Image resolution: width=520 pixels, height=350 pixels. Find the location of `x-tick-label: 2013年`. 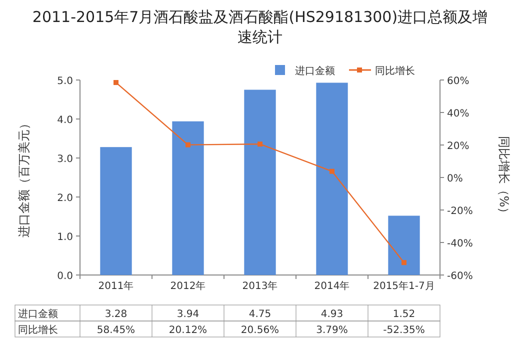

x-tick-label: 2013年 is located at coordinates (260, 286).